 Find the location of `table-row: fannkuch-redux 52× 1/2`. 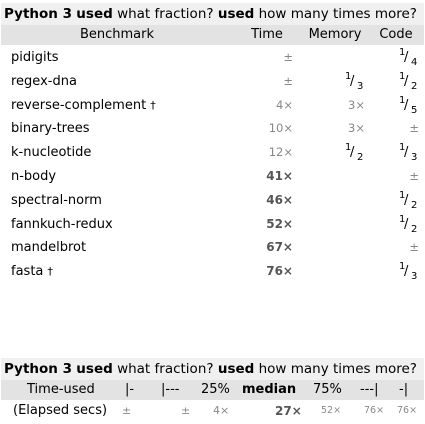

table-row: fannkuch-redux 52× 1/2 is located at coordinates (212, 224).